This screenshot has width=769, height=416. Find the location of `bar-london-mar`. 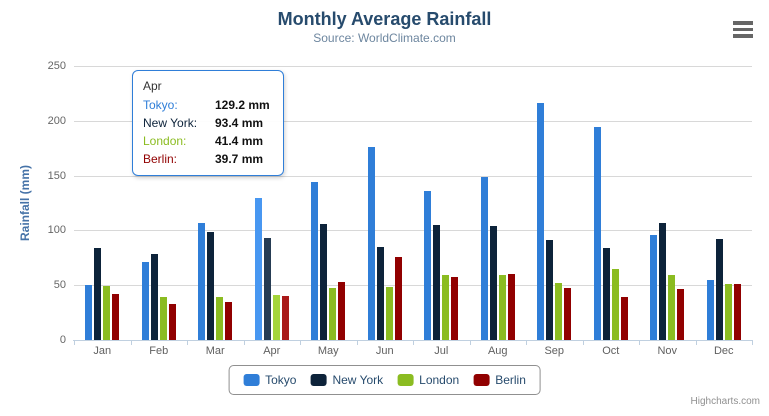

bar-london-mar is located at coordinates (220, 318).